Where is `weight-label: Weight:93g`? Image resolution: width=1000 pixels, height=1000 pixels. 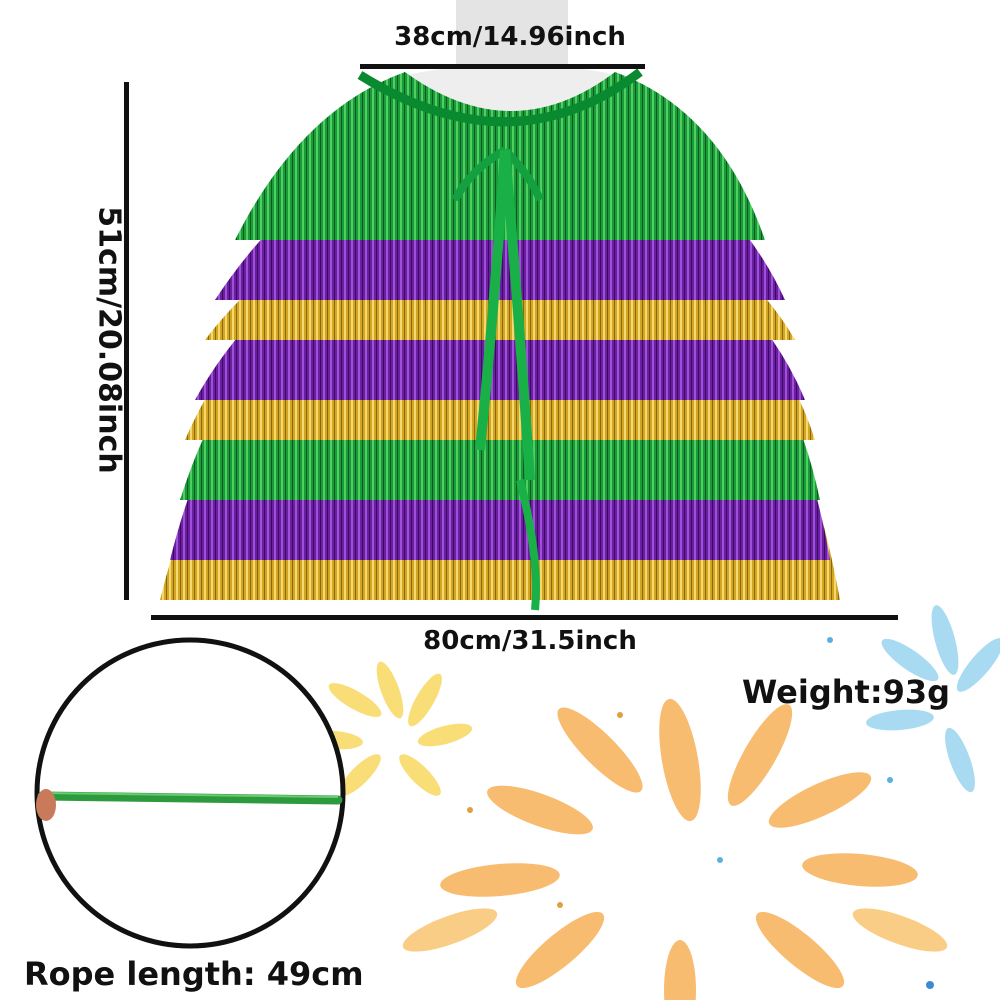
weight-label: Weight:93g is located at coordinates (846, 692).